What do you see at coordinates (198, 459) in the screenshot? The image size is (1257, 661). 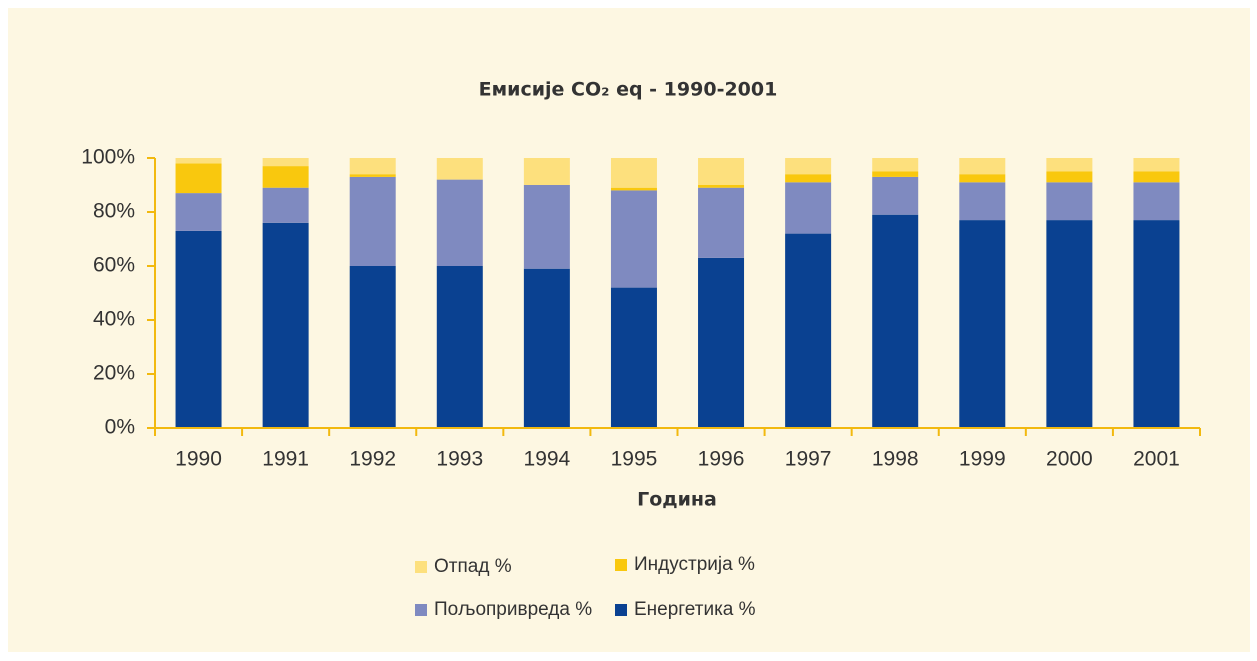 I see `x-tick-label: 1990` at bounding box center [198, 459].